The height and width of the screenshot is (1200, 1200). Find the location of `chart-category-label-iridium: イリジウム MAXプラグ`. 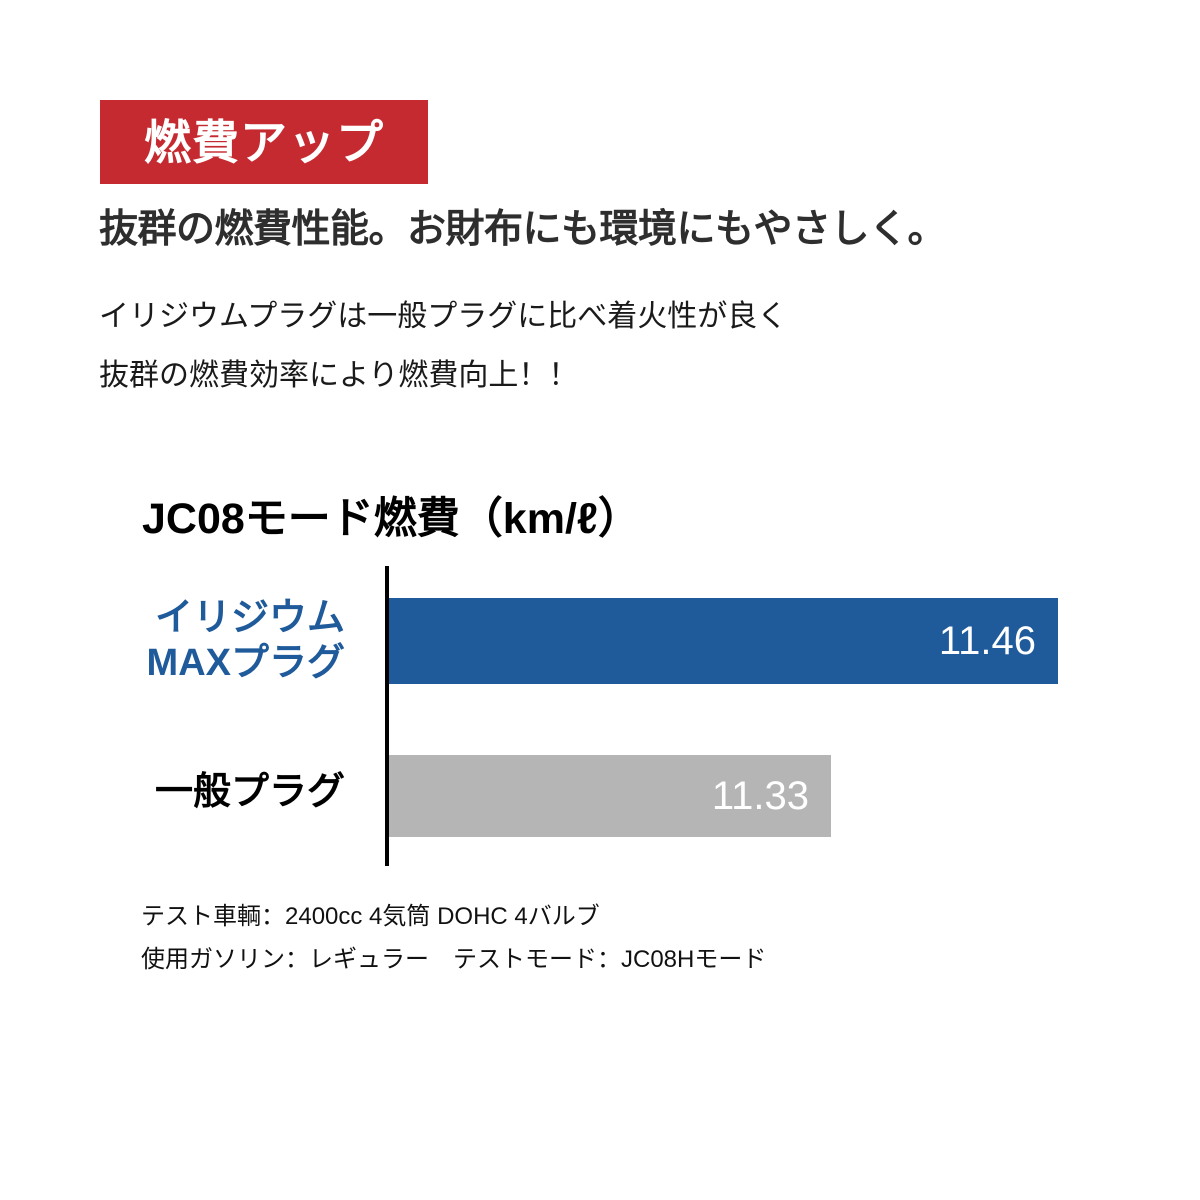

chart-category-label-iridium: イリジウム MAXプラグ is located at coordinates (172, 641).